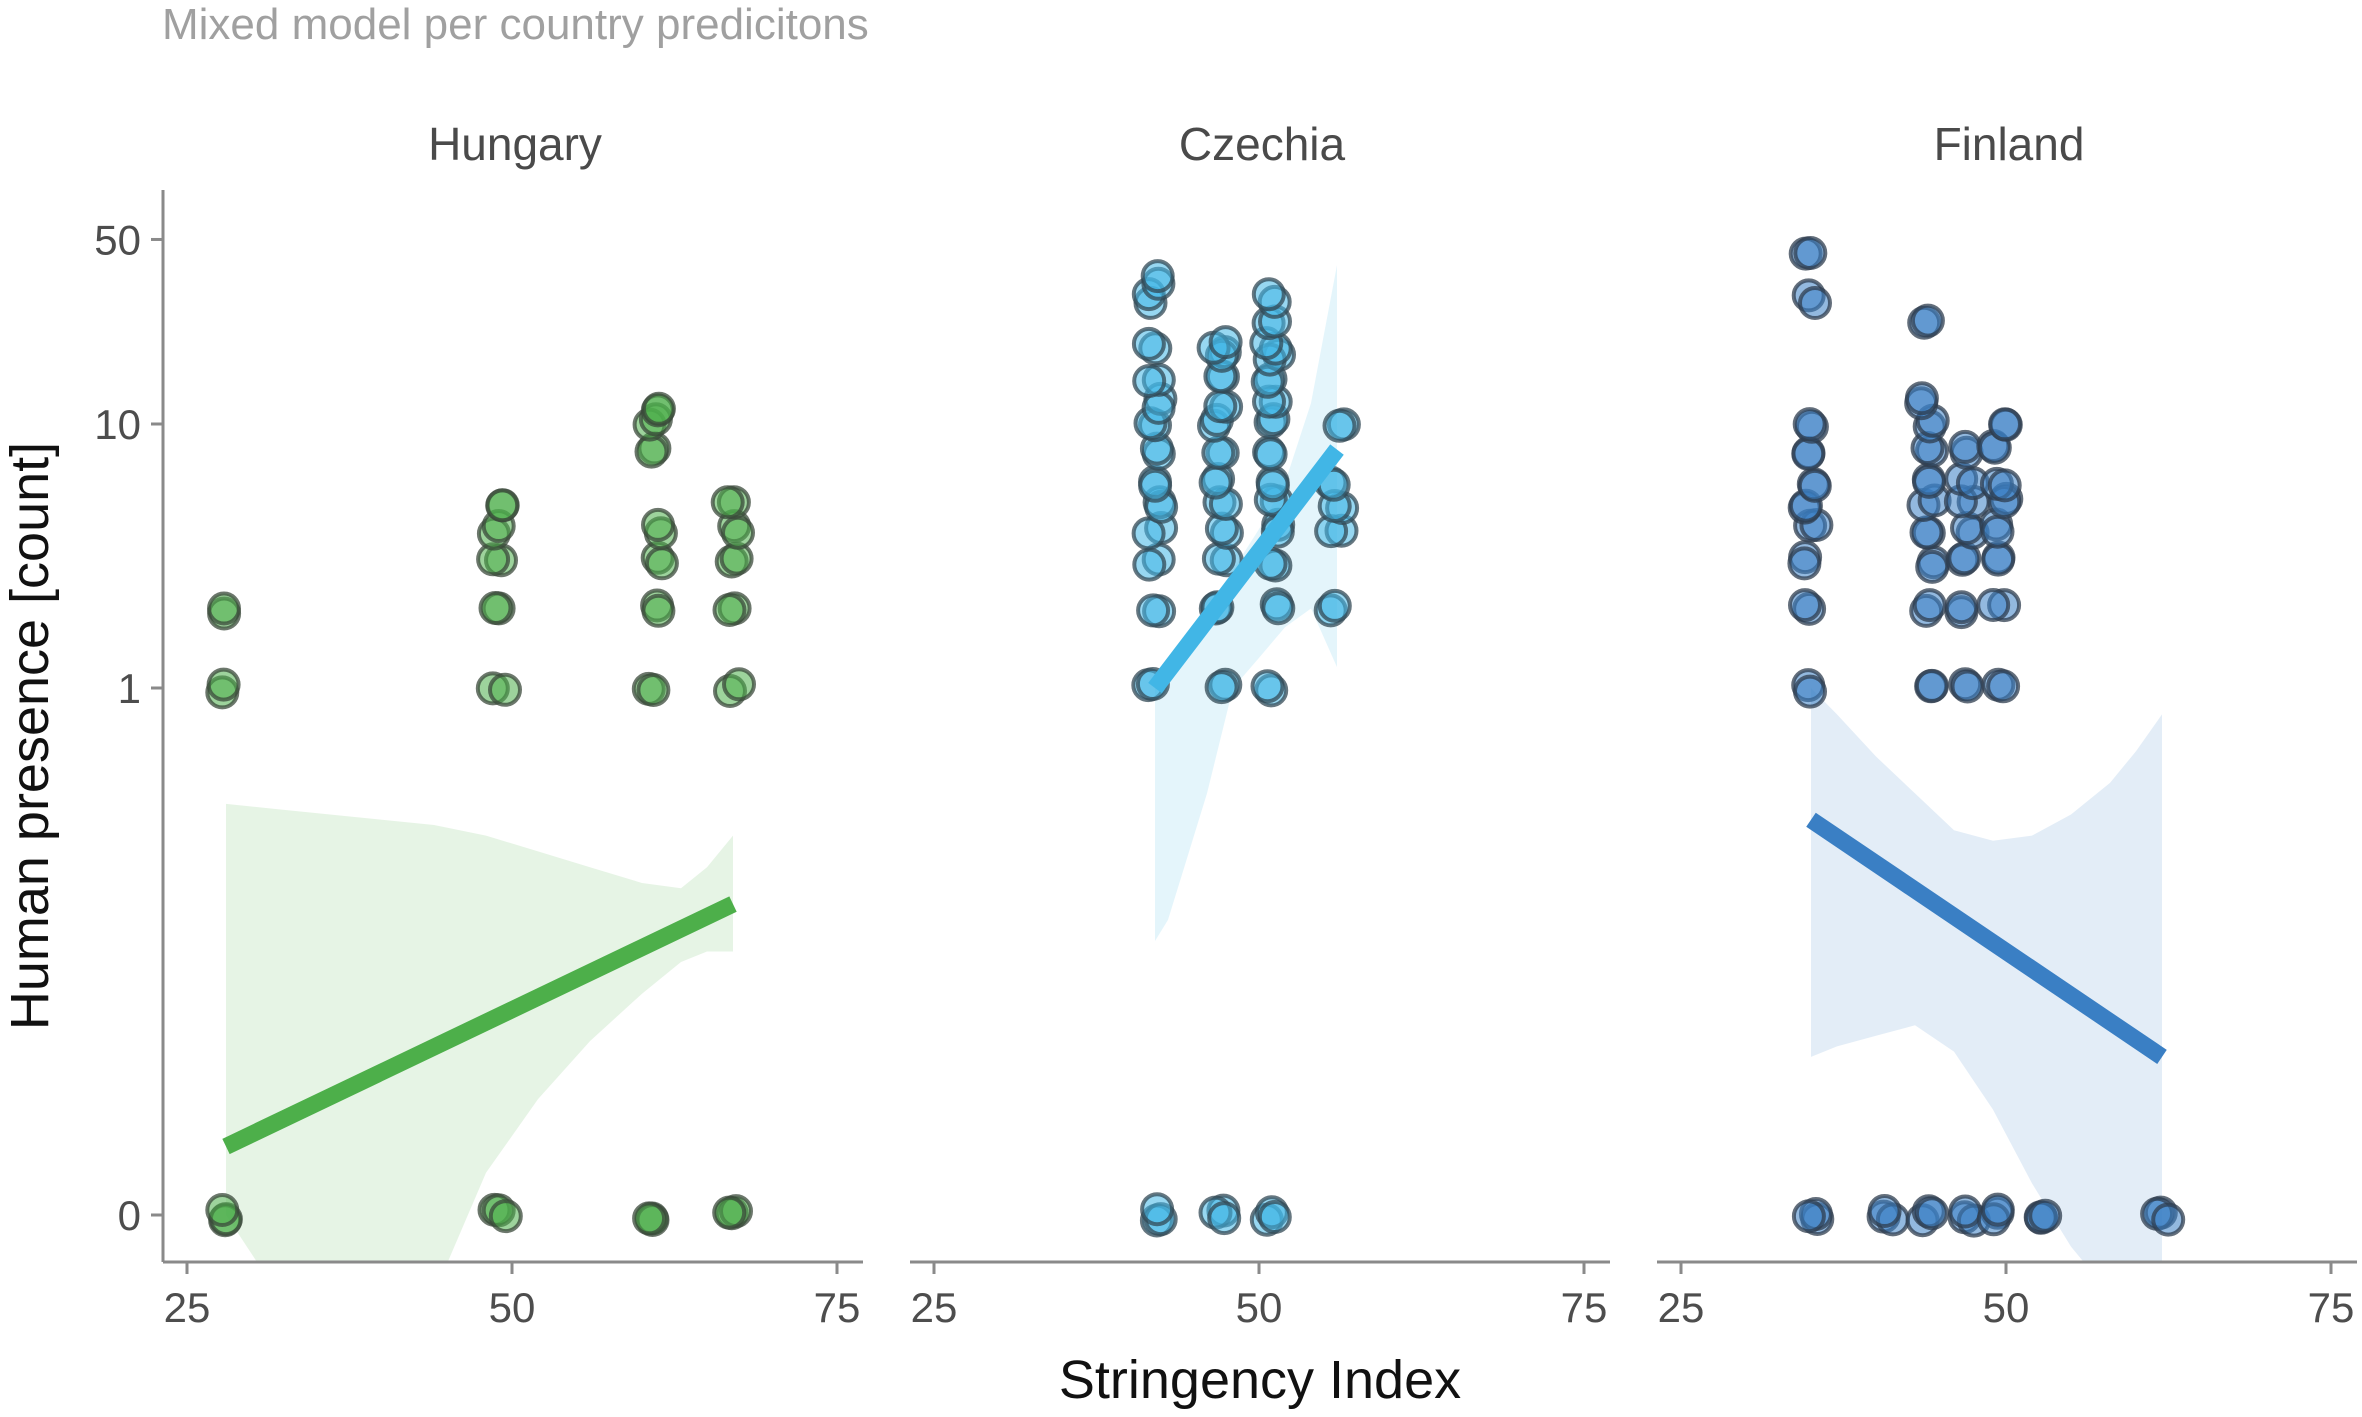 The width and height of the screenshot is (2362, 1417). Describe the element at coordinates (1262, 144) in the screenshot. I see `panel-title: Czechia` at that location.